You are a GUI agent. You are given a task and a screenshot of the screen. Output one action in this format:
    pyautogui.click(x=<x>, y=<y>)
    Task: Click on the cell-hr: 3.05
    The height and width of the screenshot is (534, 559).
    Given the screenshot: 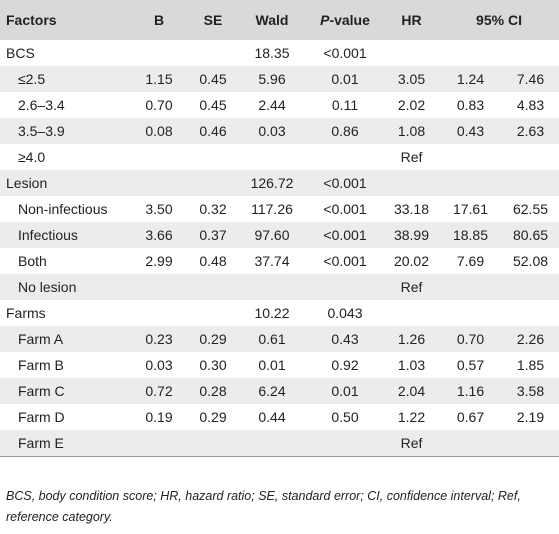 What is the action you would take?
    pyautogui.click(x=411, y=79)
    